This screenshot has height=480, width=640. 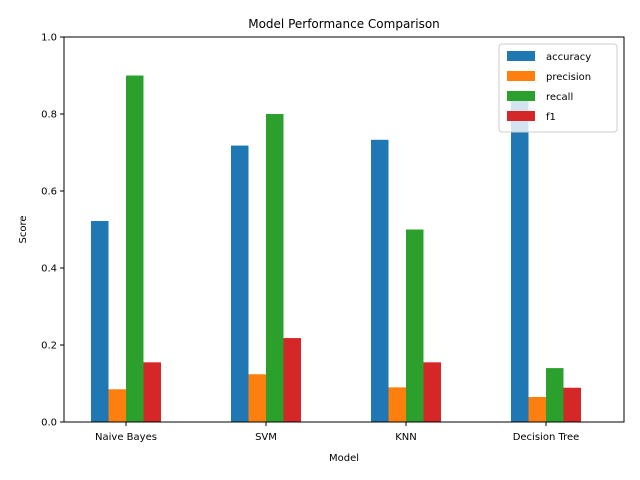 What do you see at coordinates (559, 97) in the screenshot?
I see `legend-label-recall: recall` at bounding box center [559, 97].